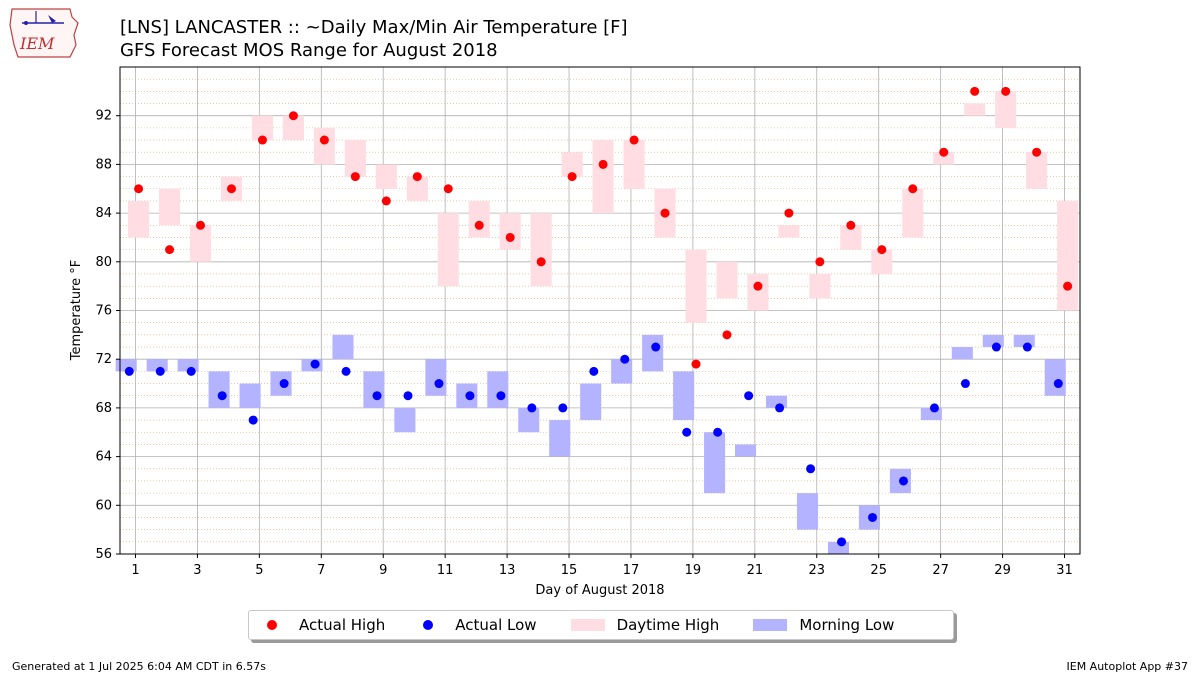  I want to click on y-tick-label: 60, so click(103, 505).